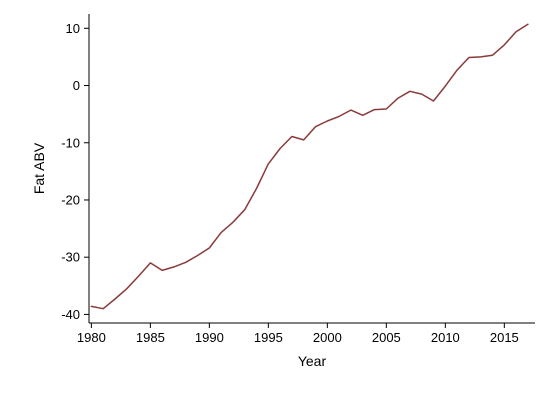 The image size is (550, 400). What do you see at coordinates (445, 337) in the screenshot?
I see `x-tick-label: 2010` at bounding box center [445, 337].